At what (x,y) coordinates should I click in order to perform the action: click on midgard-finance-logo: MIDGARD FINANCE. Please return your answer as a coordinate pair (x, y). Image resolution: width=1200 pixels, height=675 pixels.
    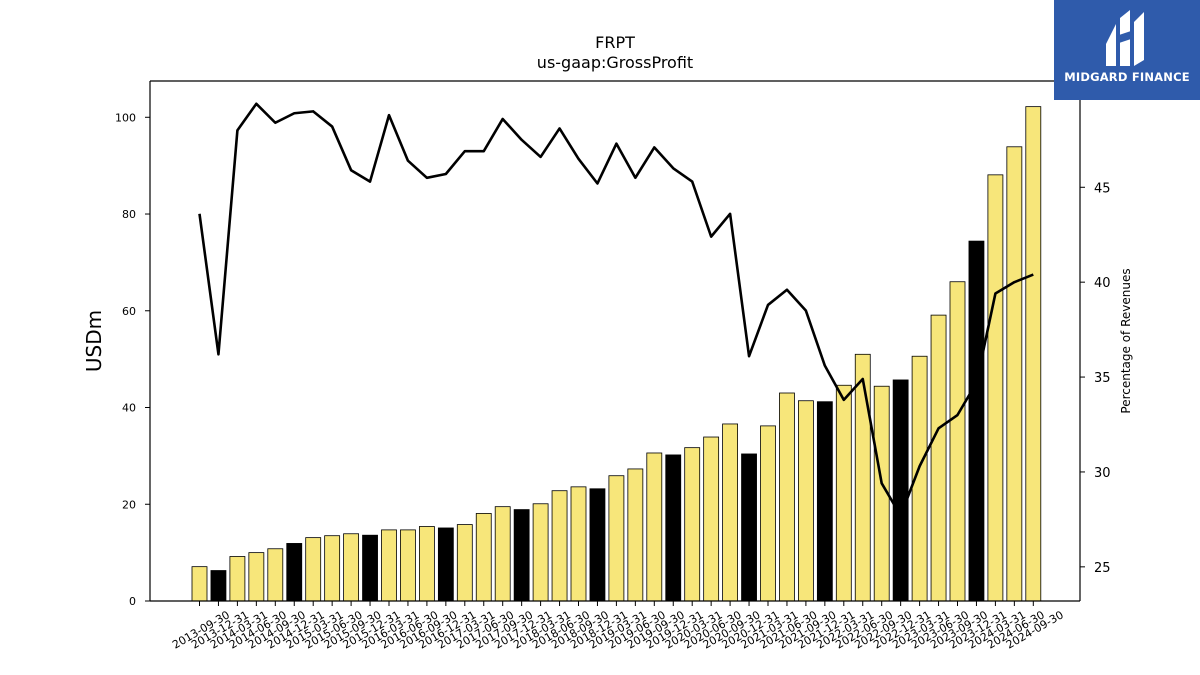
    Looking at the image, I should click on (1127, 50).